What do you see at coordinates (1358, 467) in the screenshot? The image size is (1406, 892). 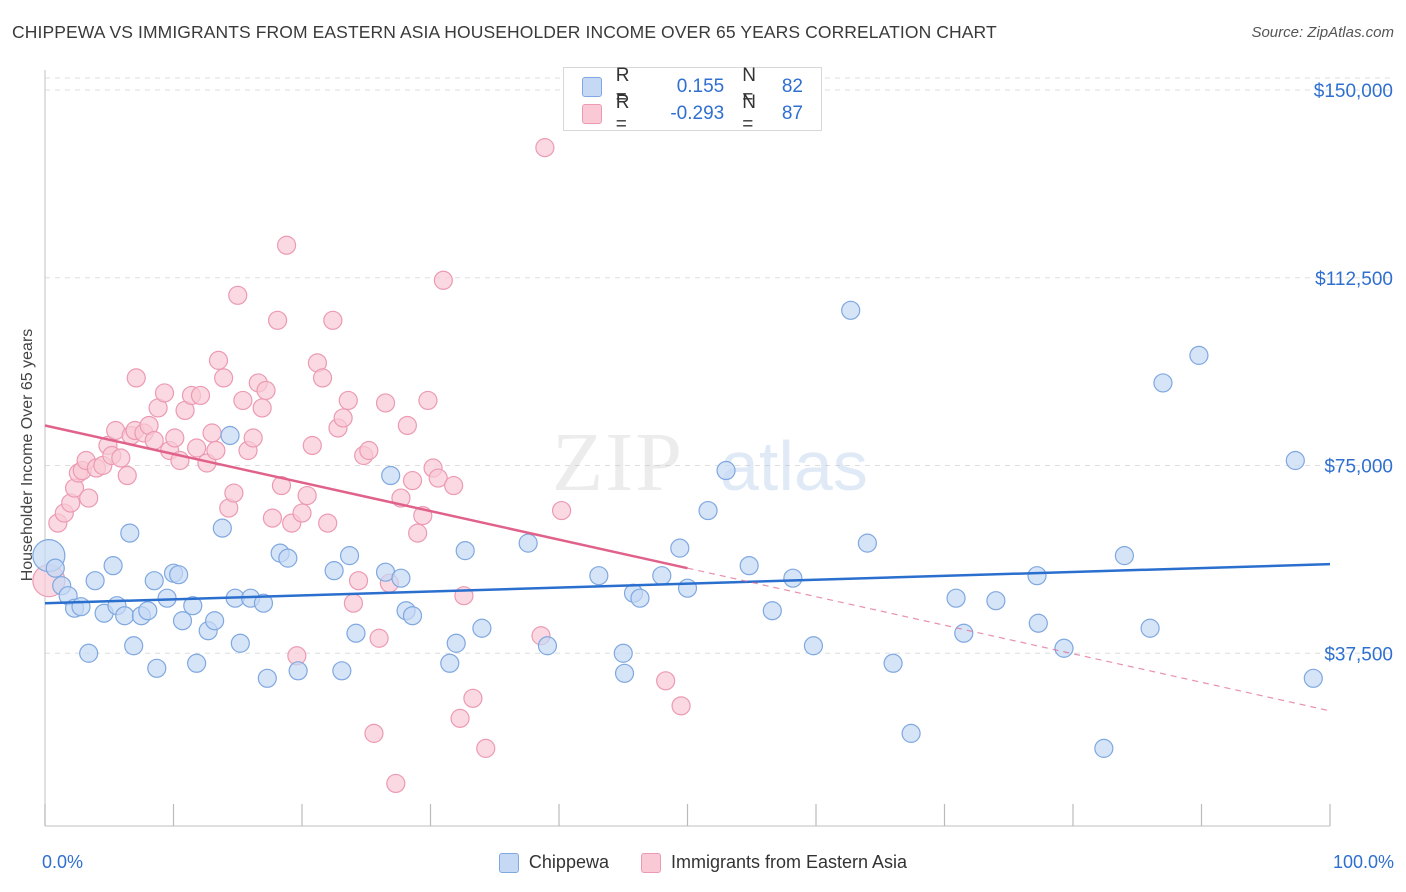 I see `y-tick-label: $75,000` at bounding box center [1358, 467].